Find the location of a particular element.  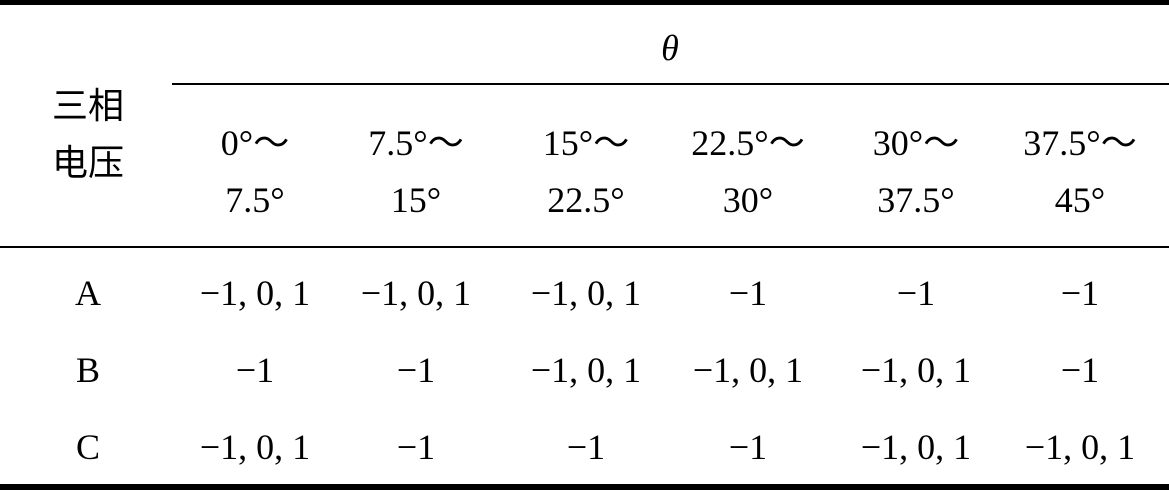

column-header: 45° is located at coordinates (1080, 200).